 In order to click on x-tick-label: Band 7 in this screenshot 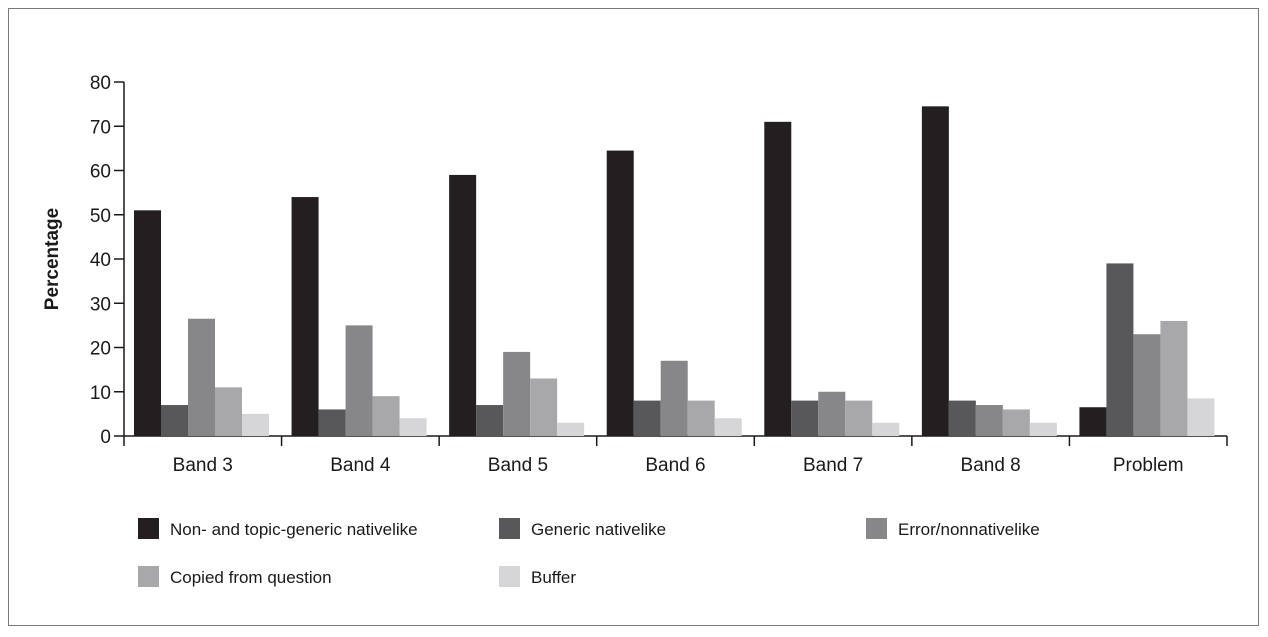, I will do `click(833, 465)`.